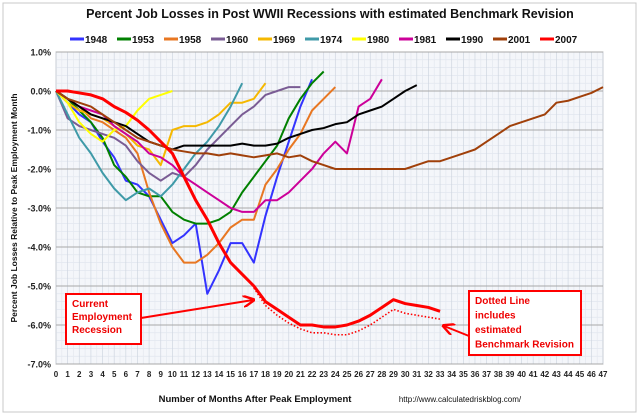 The width and height of the screenshot is (640, 416). I want to click on x-tick-label: 42, so click(544, 374).